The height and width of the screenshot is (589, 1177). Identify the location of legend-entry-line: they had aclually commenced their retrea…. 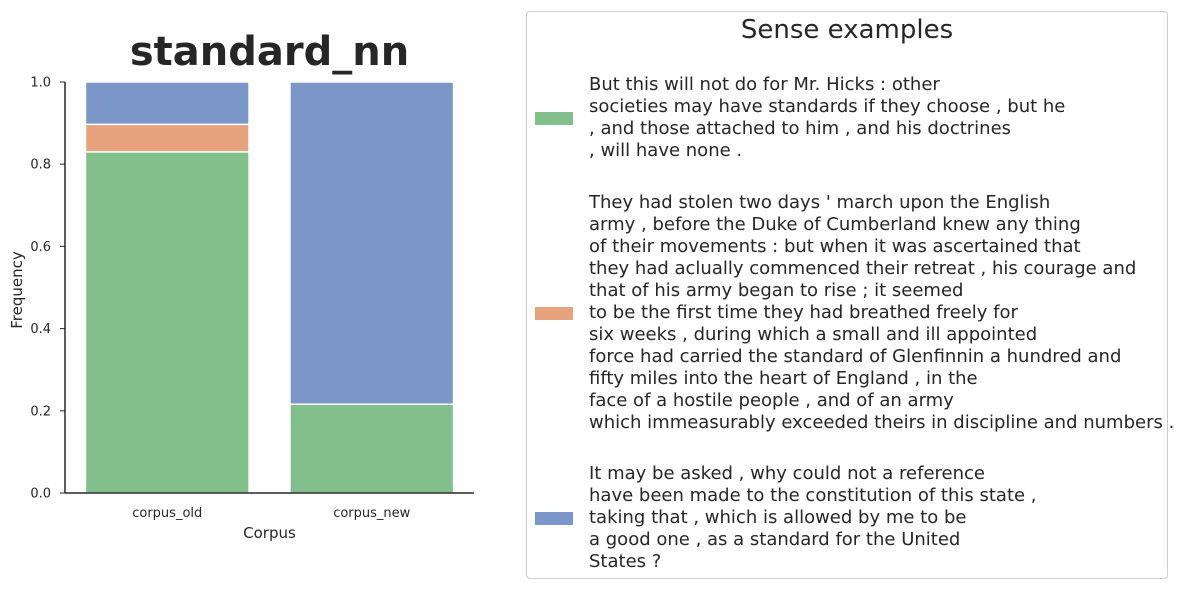
(863, 268).